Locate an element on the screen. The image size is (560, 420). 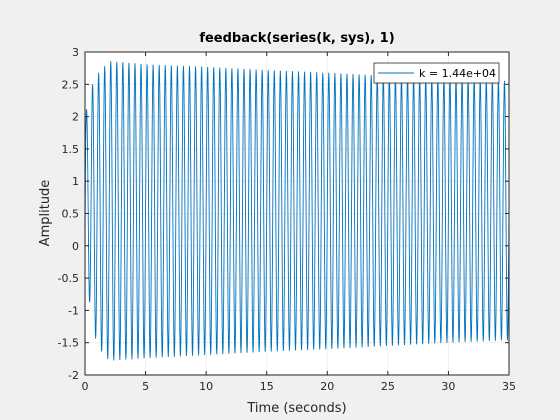
y-tick-label: 0.5 is located at coordinates (71, 214).